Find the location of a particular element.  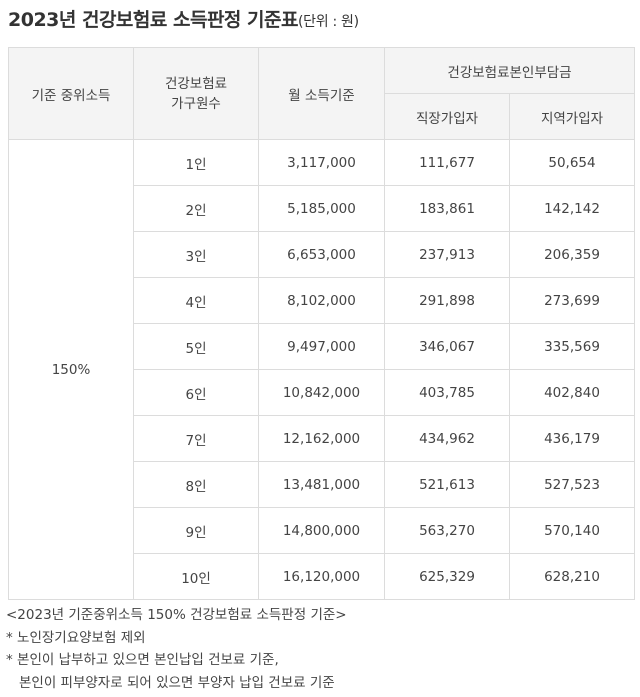

header-monthly-income: 월 소득기준 is located at coordinates (321, 93).